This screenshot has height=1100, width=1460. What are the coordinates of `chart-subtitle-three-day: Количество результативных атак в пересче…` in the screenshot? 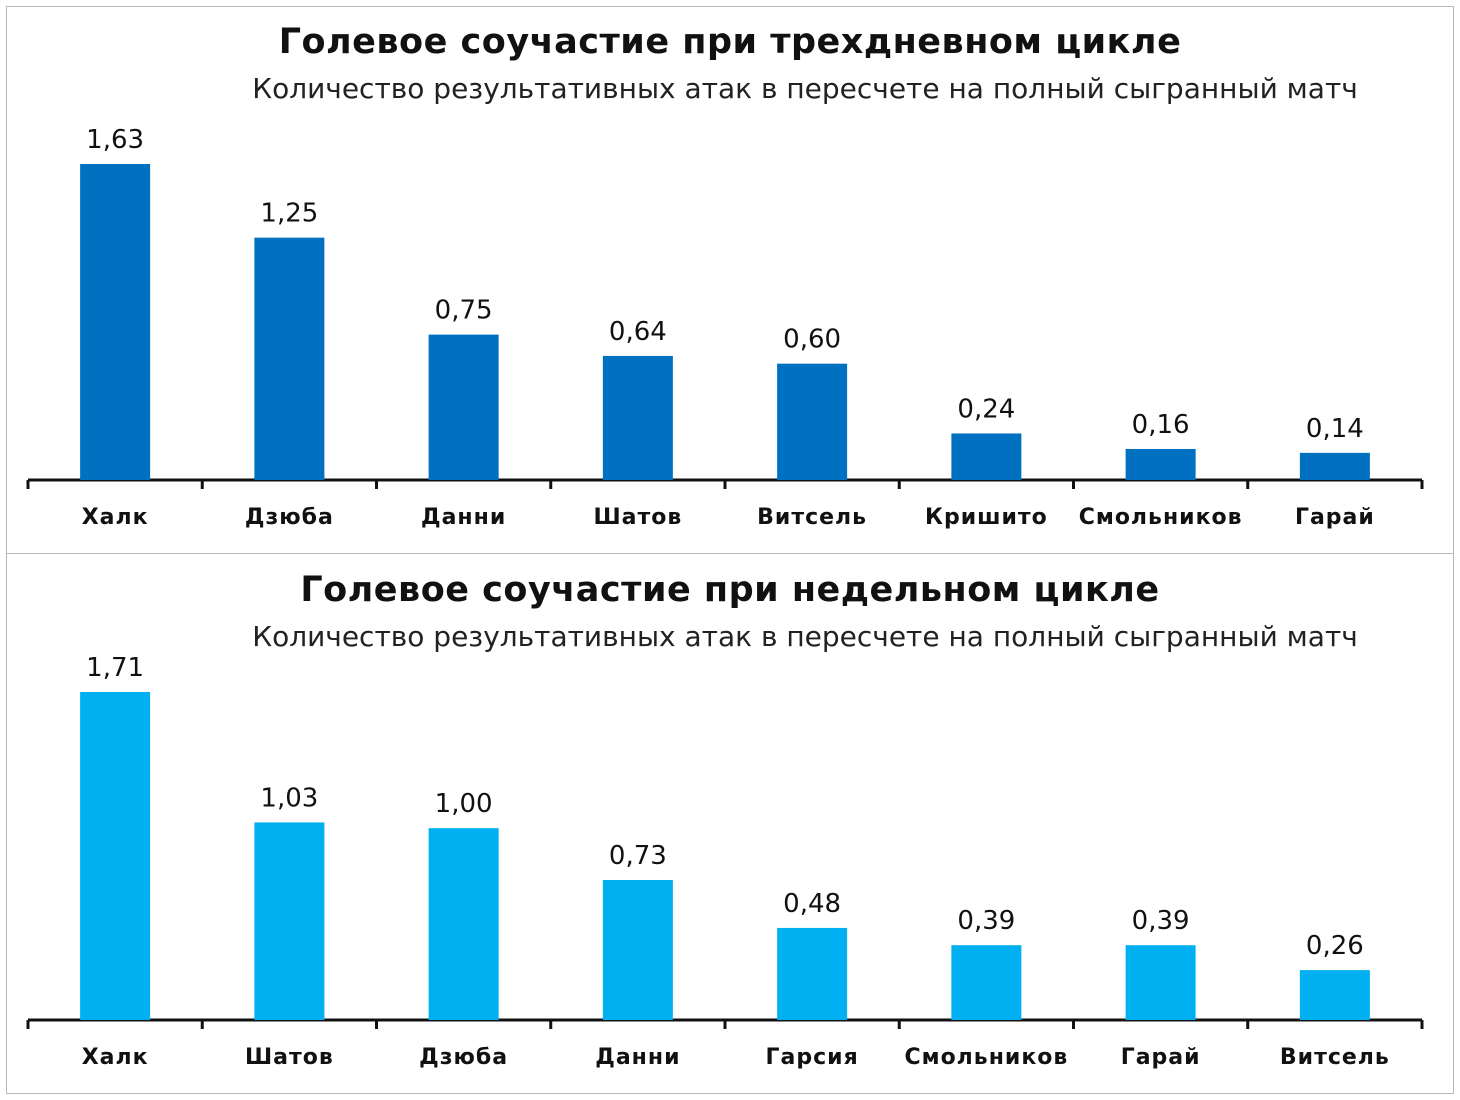 It's located at (805, 88).